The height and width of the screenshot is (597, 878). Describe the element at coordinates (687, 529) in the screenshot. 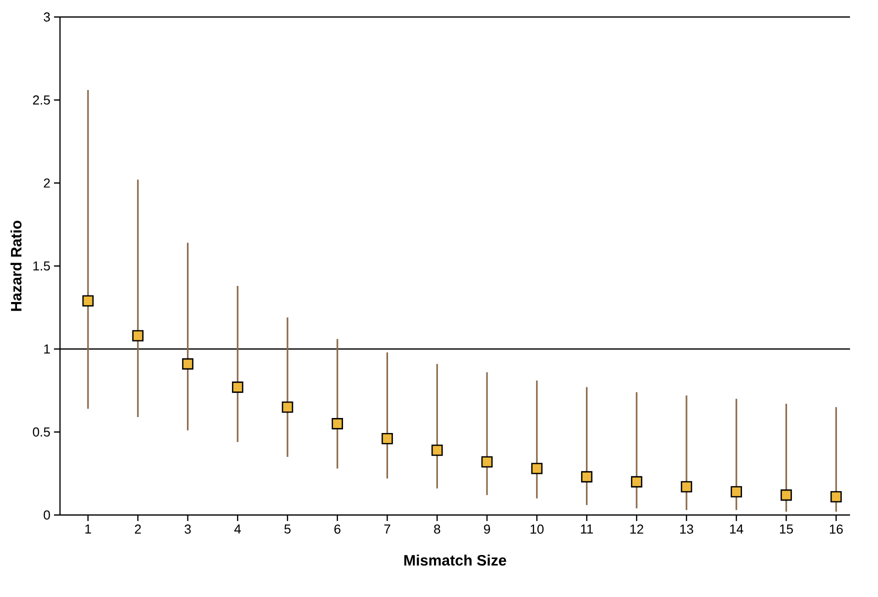

I see `x-tick-label: 13` at that location.